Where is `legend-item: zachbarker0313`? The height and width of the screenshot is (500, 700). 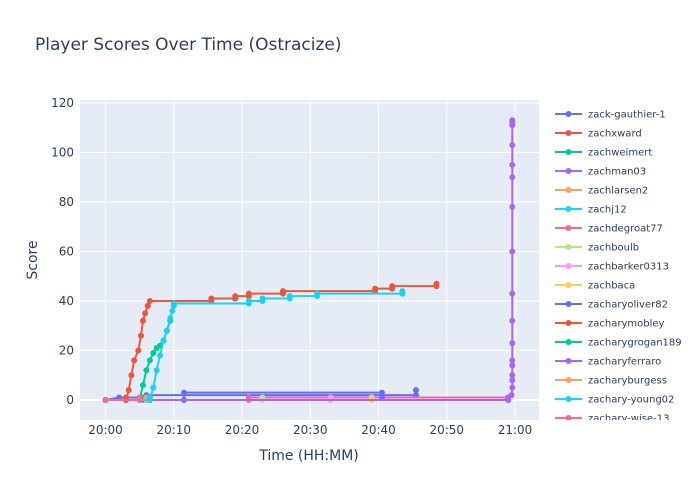 legend-item: zachbarker0313 is located at coordinates (612, 267).